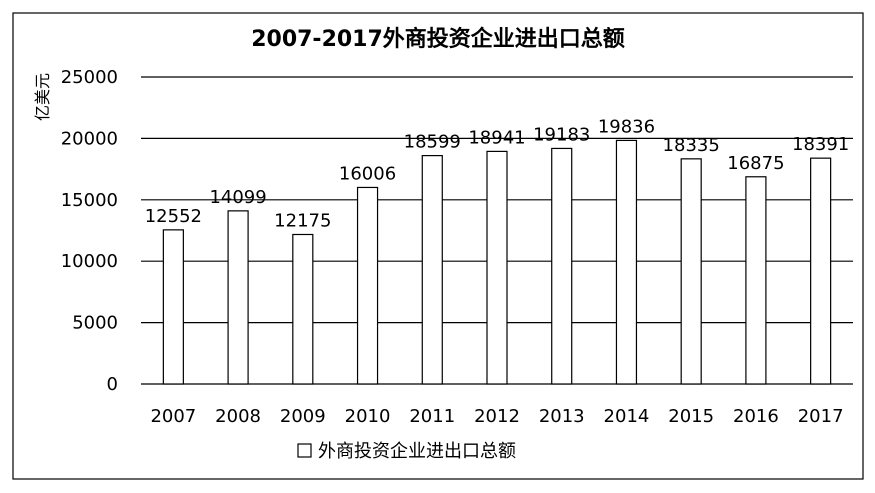 The width and height of the screenshot is (875, 493). I want to click on x-tick-label: 2014, so click(627, 416).